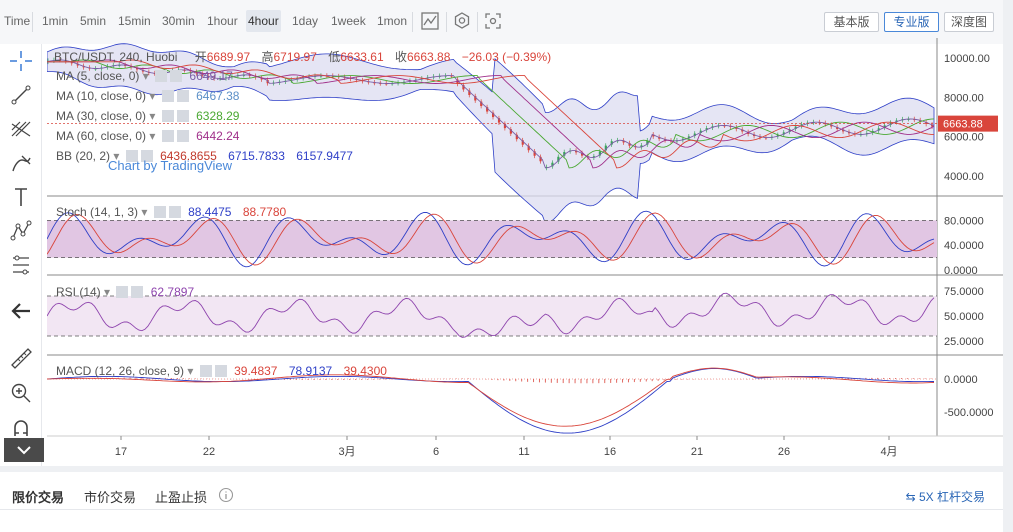  I want to click on stoch-legend: Stoch (14, 1, 3) ▾ 88.4475 88.7780, so click(171, 212).